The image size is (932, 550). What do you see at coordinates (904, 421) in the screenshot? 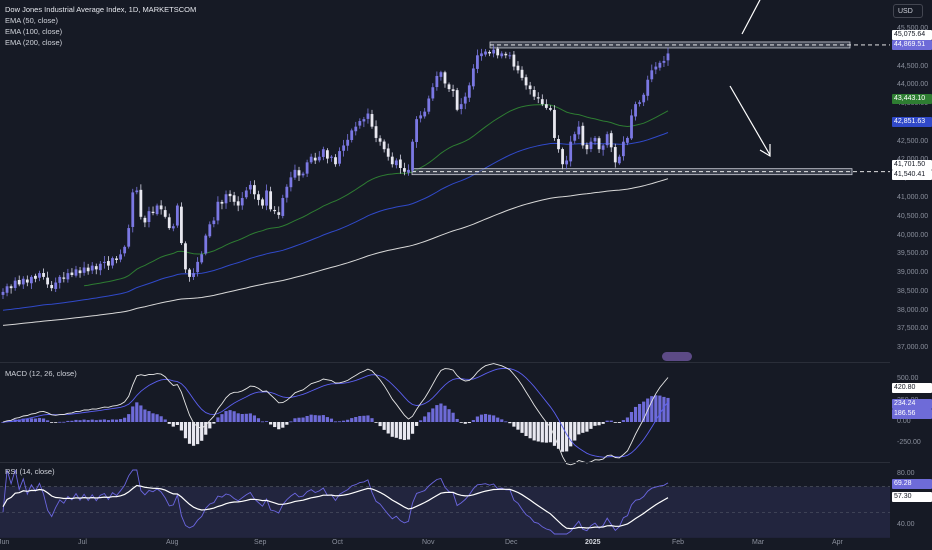
I see `macd-tick: 0.00` at bounding box center [904, 421].